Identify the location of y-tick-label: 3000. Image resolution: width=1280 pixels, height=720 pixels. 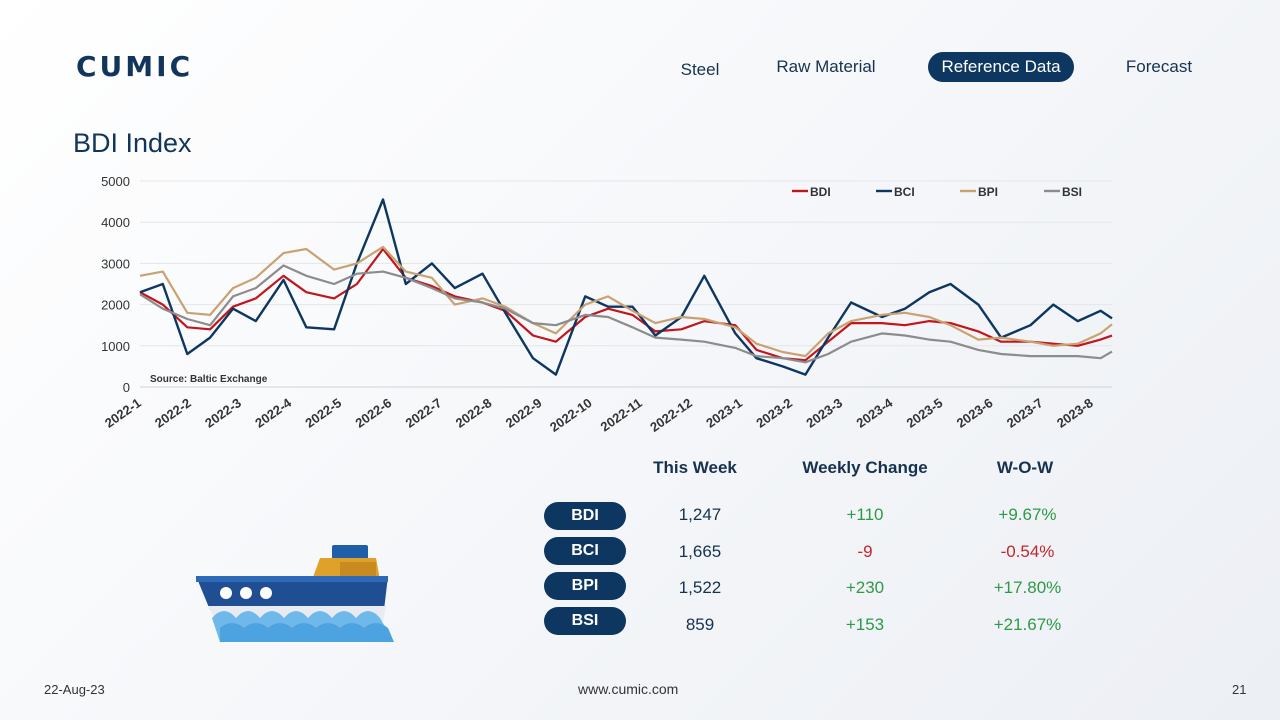
(115, 263).